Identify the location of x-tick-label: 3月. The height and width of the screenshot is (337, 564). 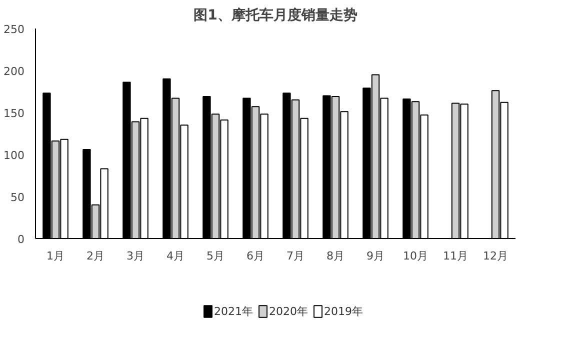
(135, 256).